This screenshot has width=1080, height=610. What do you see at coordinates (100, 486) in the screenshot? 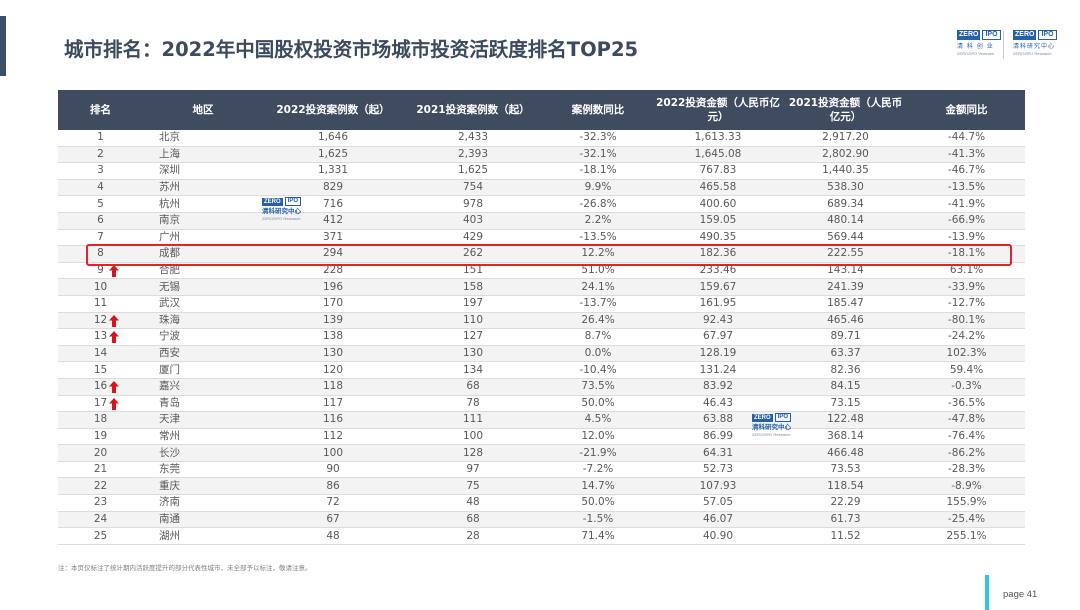
I see `cell-rank: 22` at bounding box center [100, 486].